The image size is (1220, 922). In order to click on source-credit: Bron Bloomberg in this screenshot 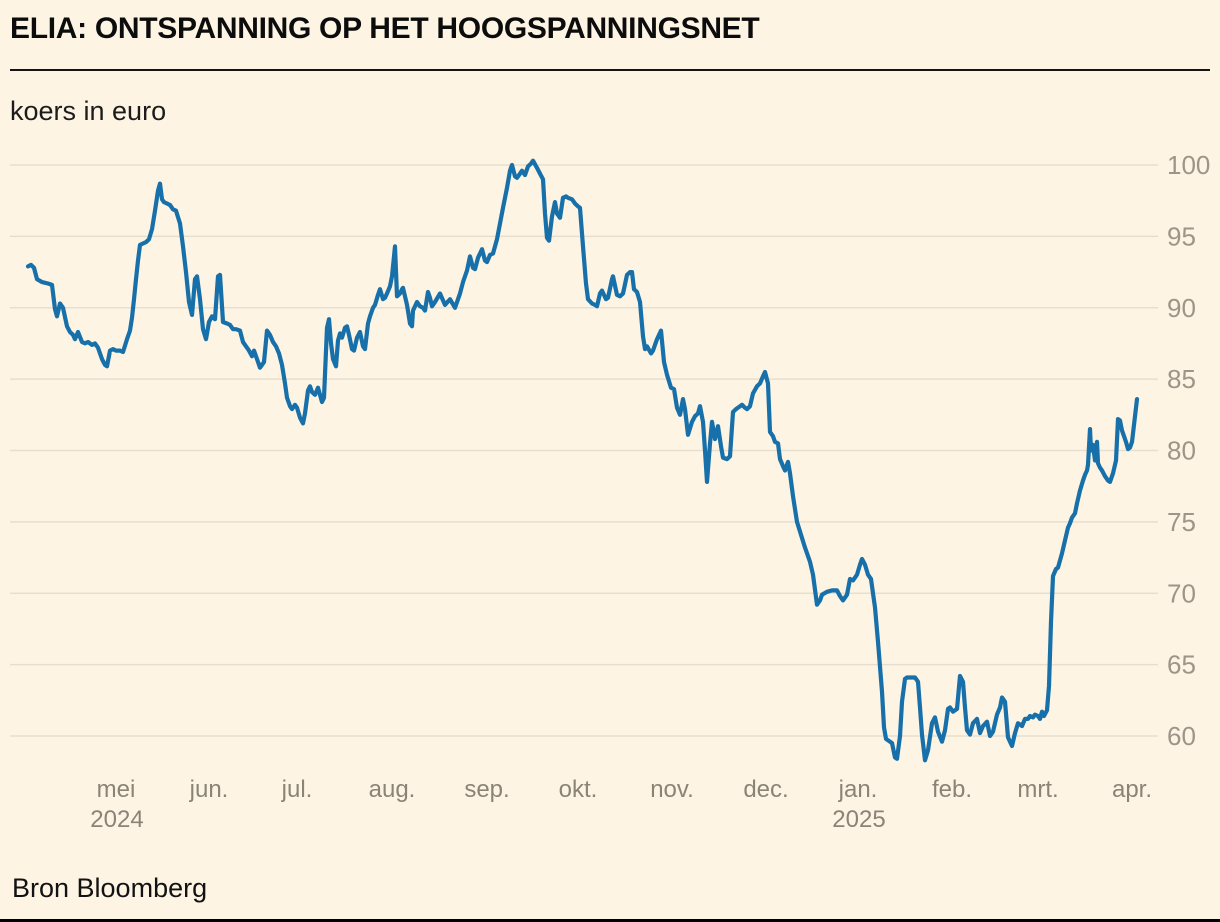, I will do `click(110, 888)`.